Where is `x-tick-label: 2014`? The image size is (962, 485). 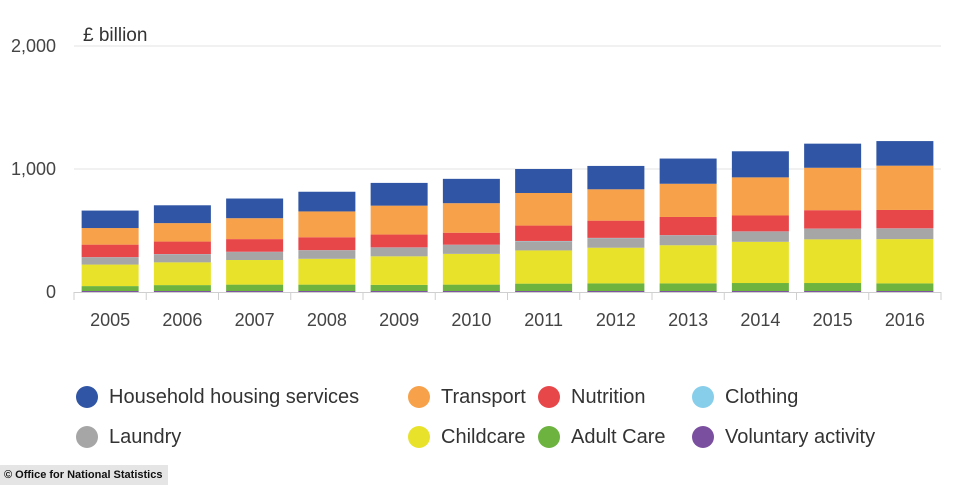
x-tick-label: 2014 is located at coordinates (760, 320).